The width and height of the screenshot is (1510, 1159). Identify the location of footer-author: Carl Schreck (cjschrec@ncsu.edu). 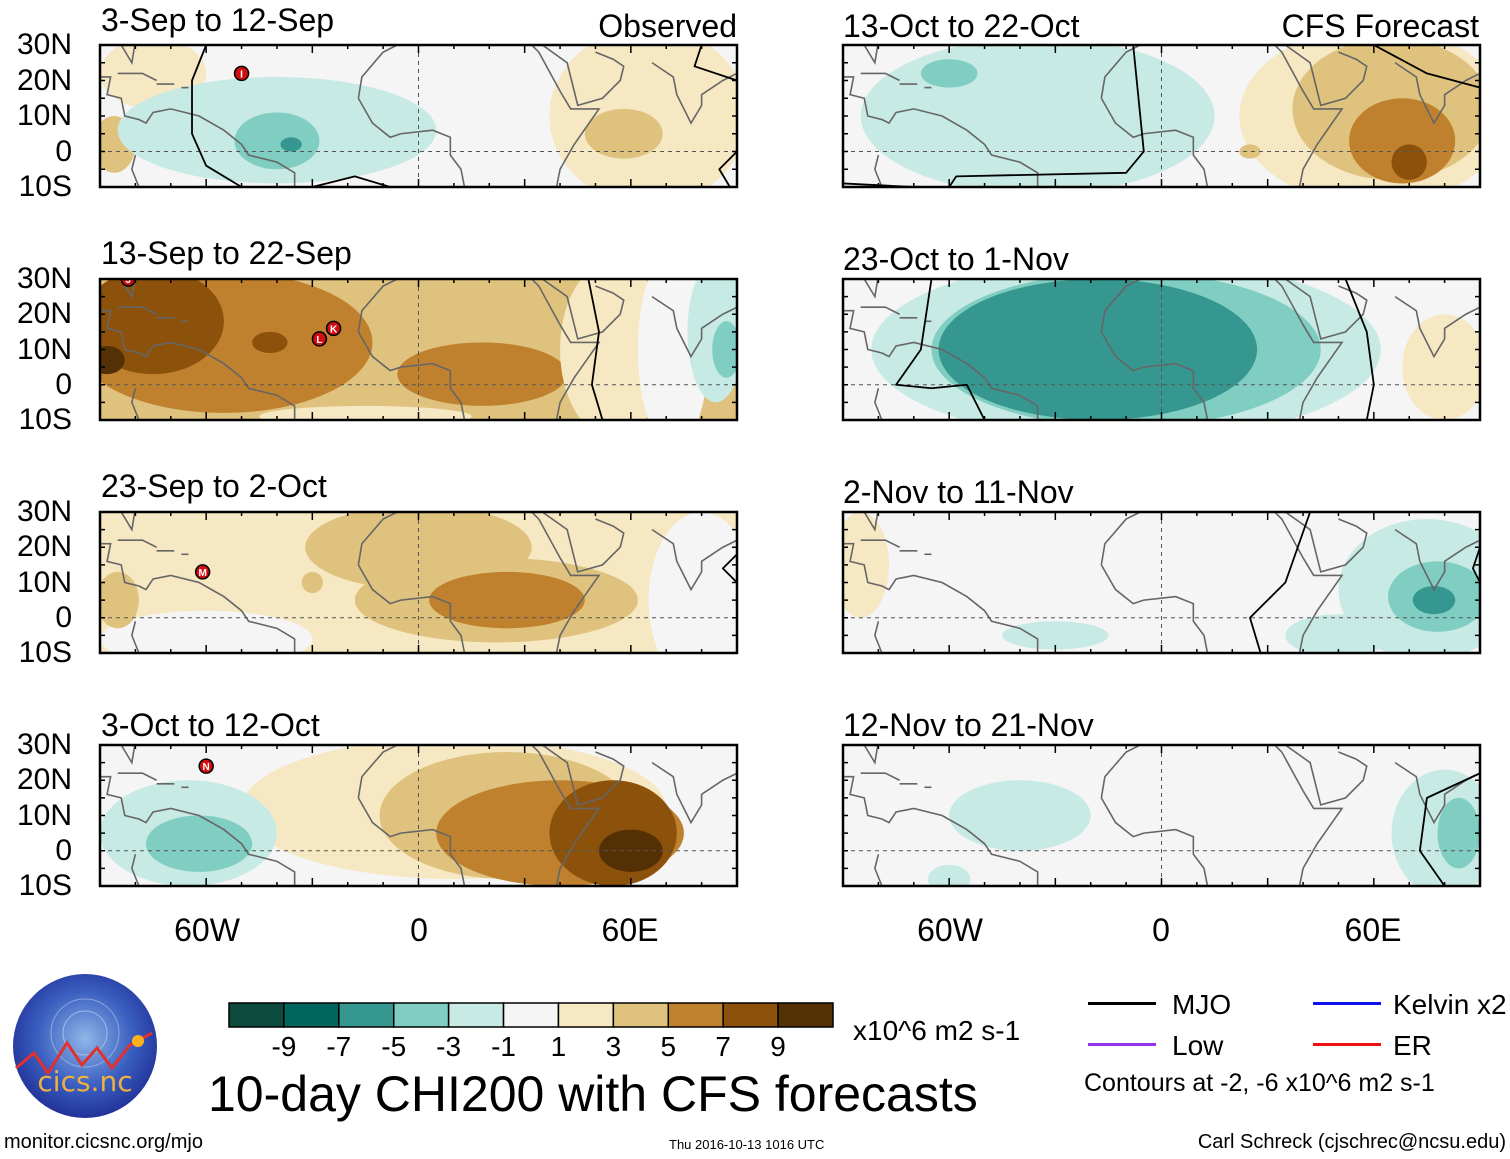
(1351, 1142).